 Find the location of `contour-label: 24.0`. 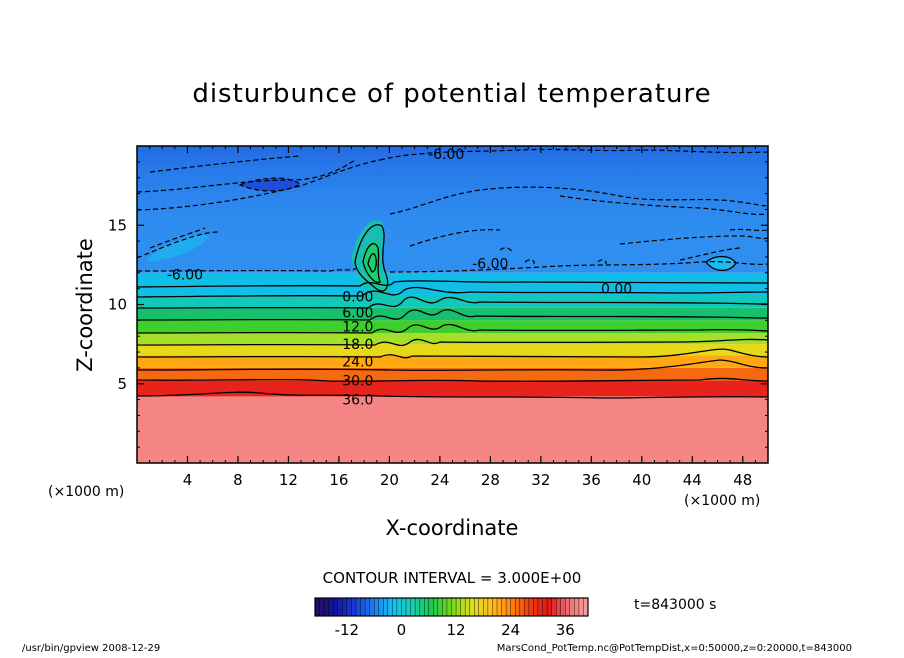

contour-label: 24.0 is located at coordinates (357, 363).